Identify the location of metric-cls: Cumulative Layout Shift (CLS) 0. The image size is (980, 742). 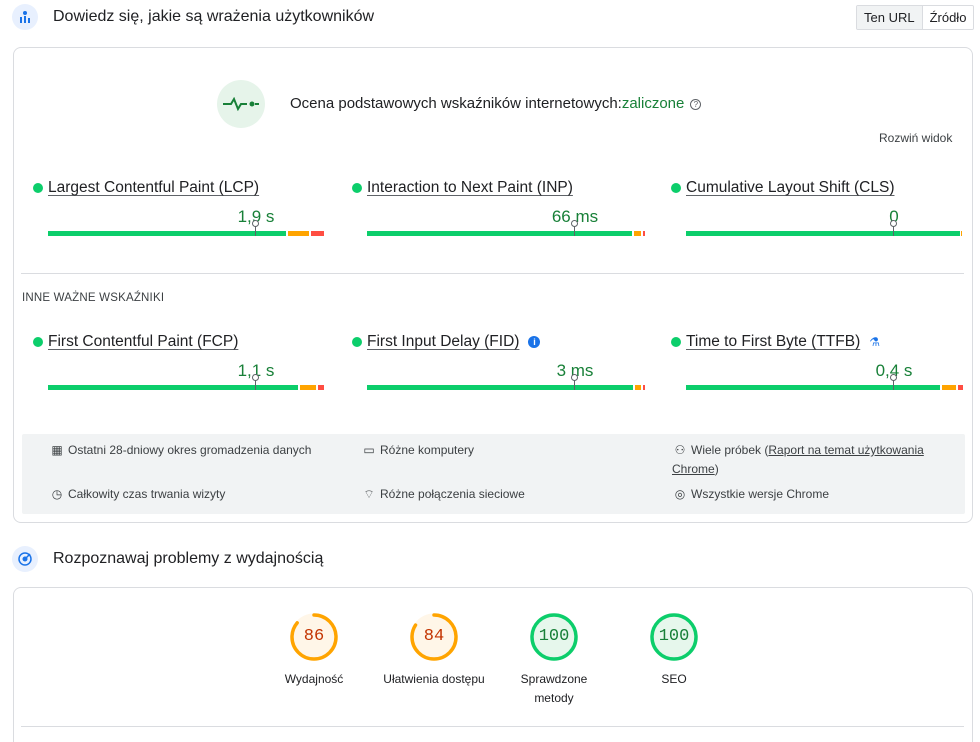
(816, 211).